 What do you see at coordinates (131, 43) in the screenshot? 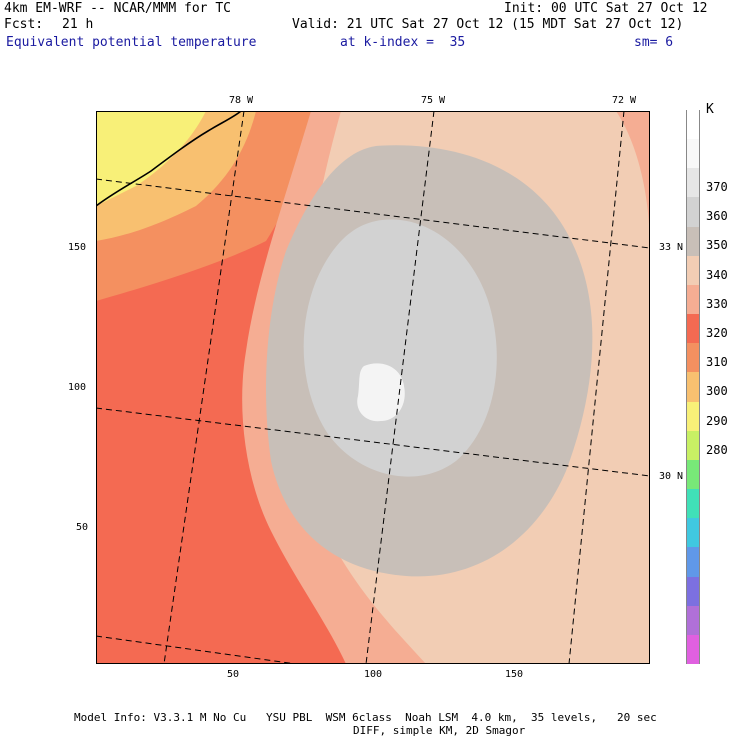
I see `field-name: Equivalent potential temperature` at bounding box center [131, 43].